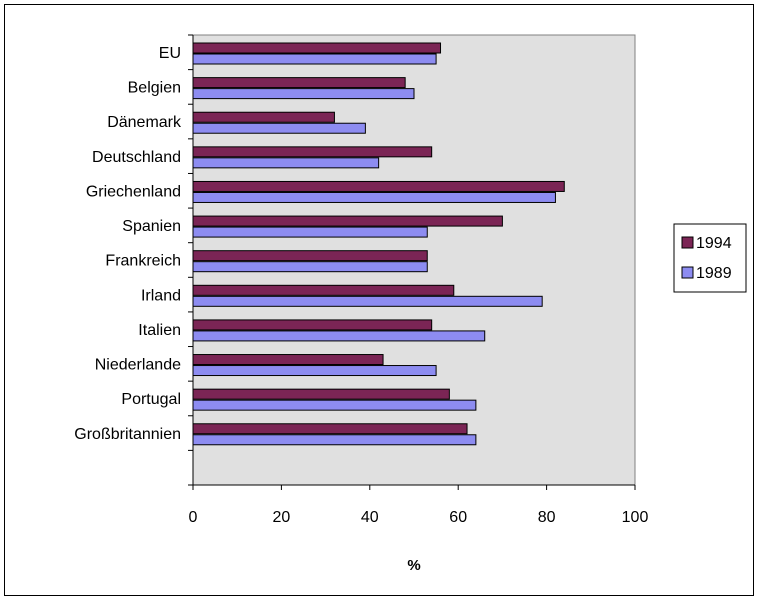  I want to click on bar-1994-deutschland, so click(312, 152).